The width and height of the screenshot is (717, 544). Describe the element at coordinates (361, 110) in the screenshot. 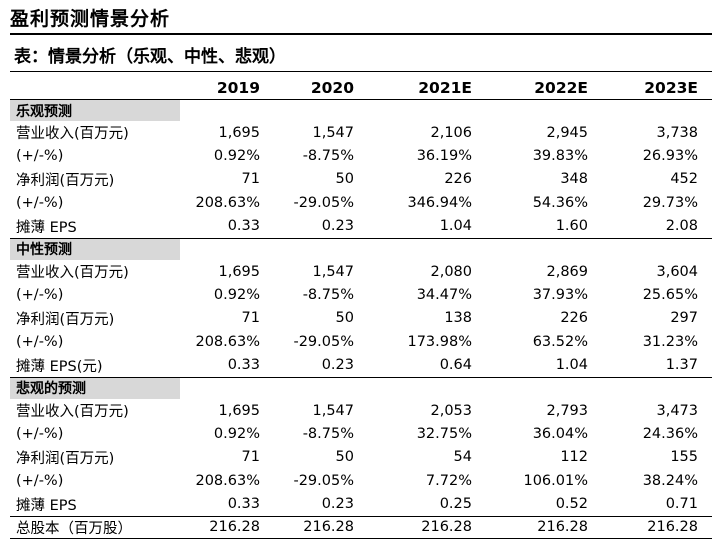

I see `section-header-row: 乐观预测` at that location.